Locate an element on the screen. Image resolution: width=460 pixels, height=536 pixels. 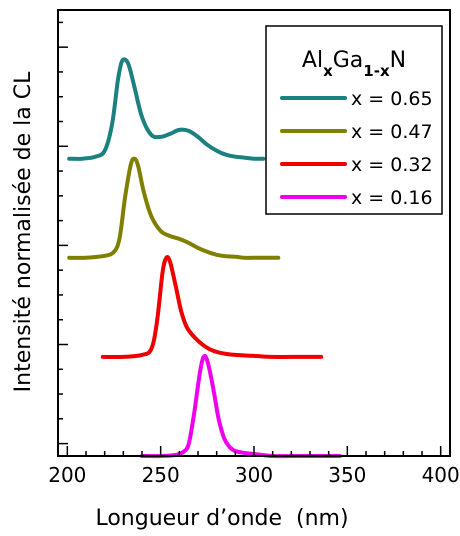
legend-title: AlxGa1-xN is located at coordinates (354, 64).